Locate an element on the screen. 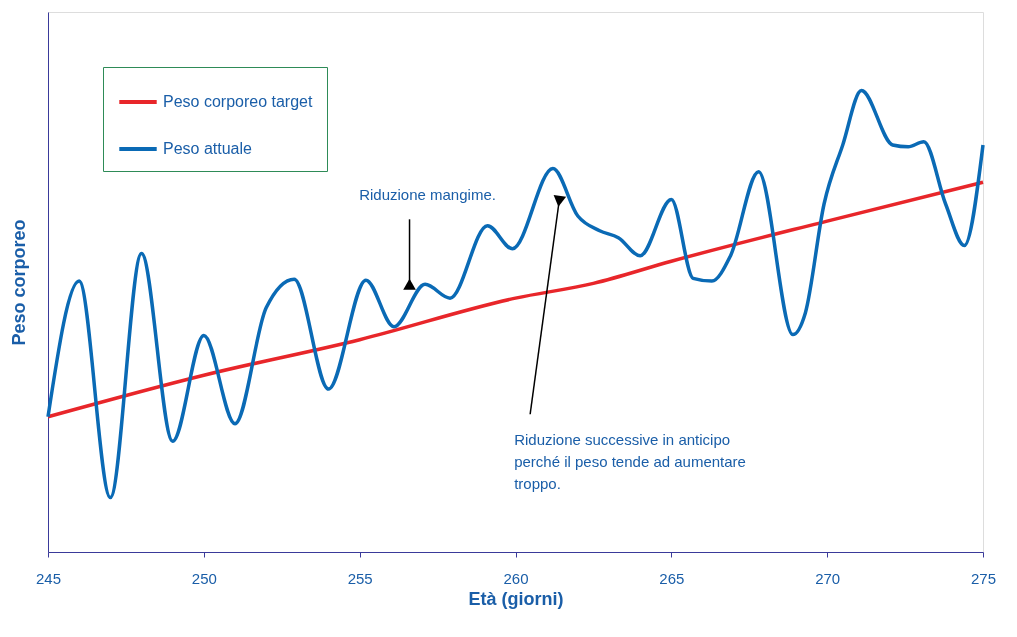  x-tick-label: 245 is located at coordinates (48, 578).